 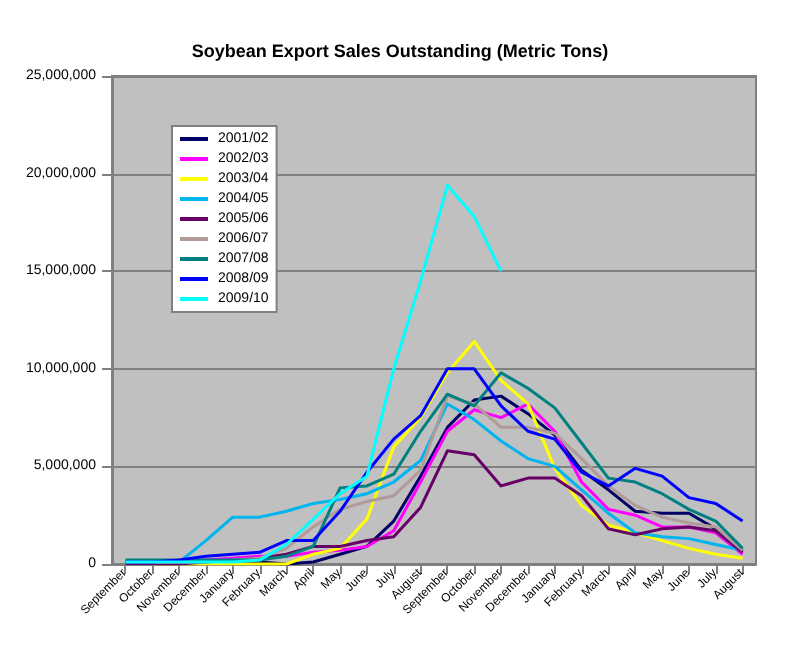 What do you see at coordinates (400, 51) in the screenshot?
I see `chart-title: Soybean Export Sales Outstanding (Metric Tons)` at bounding box center [400, 51].